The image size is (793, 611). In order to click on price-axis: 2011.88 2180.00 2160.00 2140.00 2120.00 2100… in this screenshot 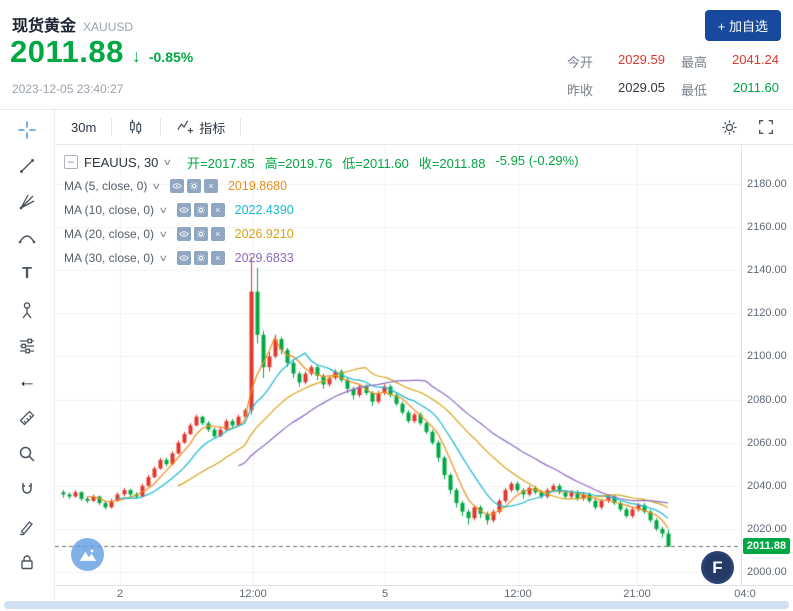, I will do `click(767, 365)`.